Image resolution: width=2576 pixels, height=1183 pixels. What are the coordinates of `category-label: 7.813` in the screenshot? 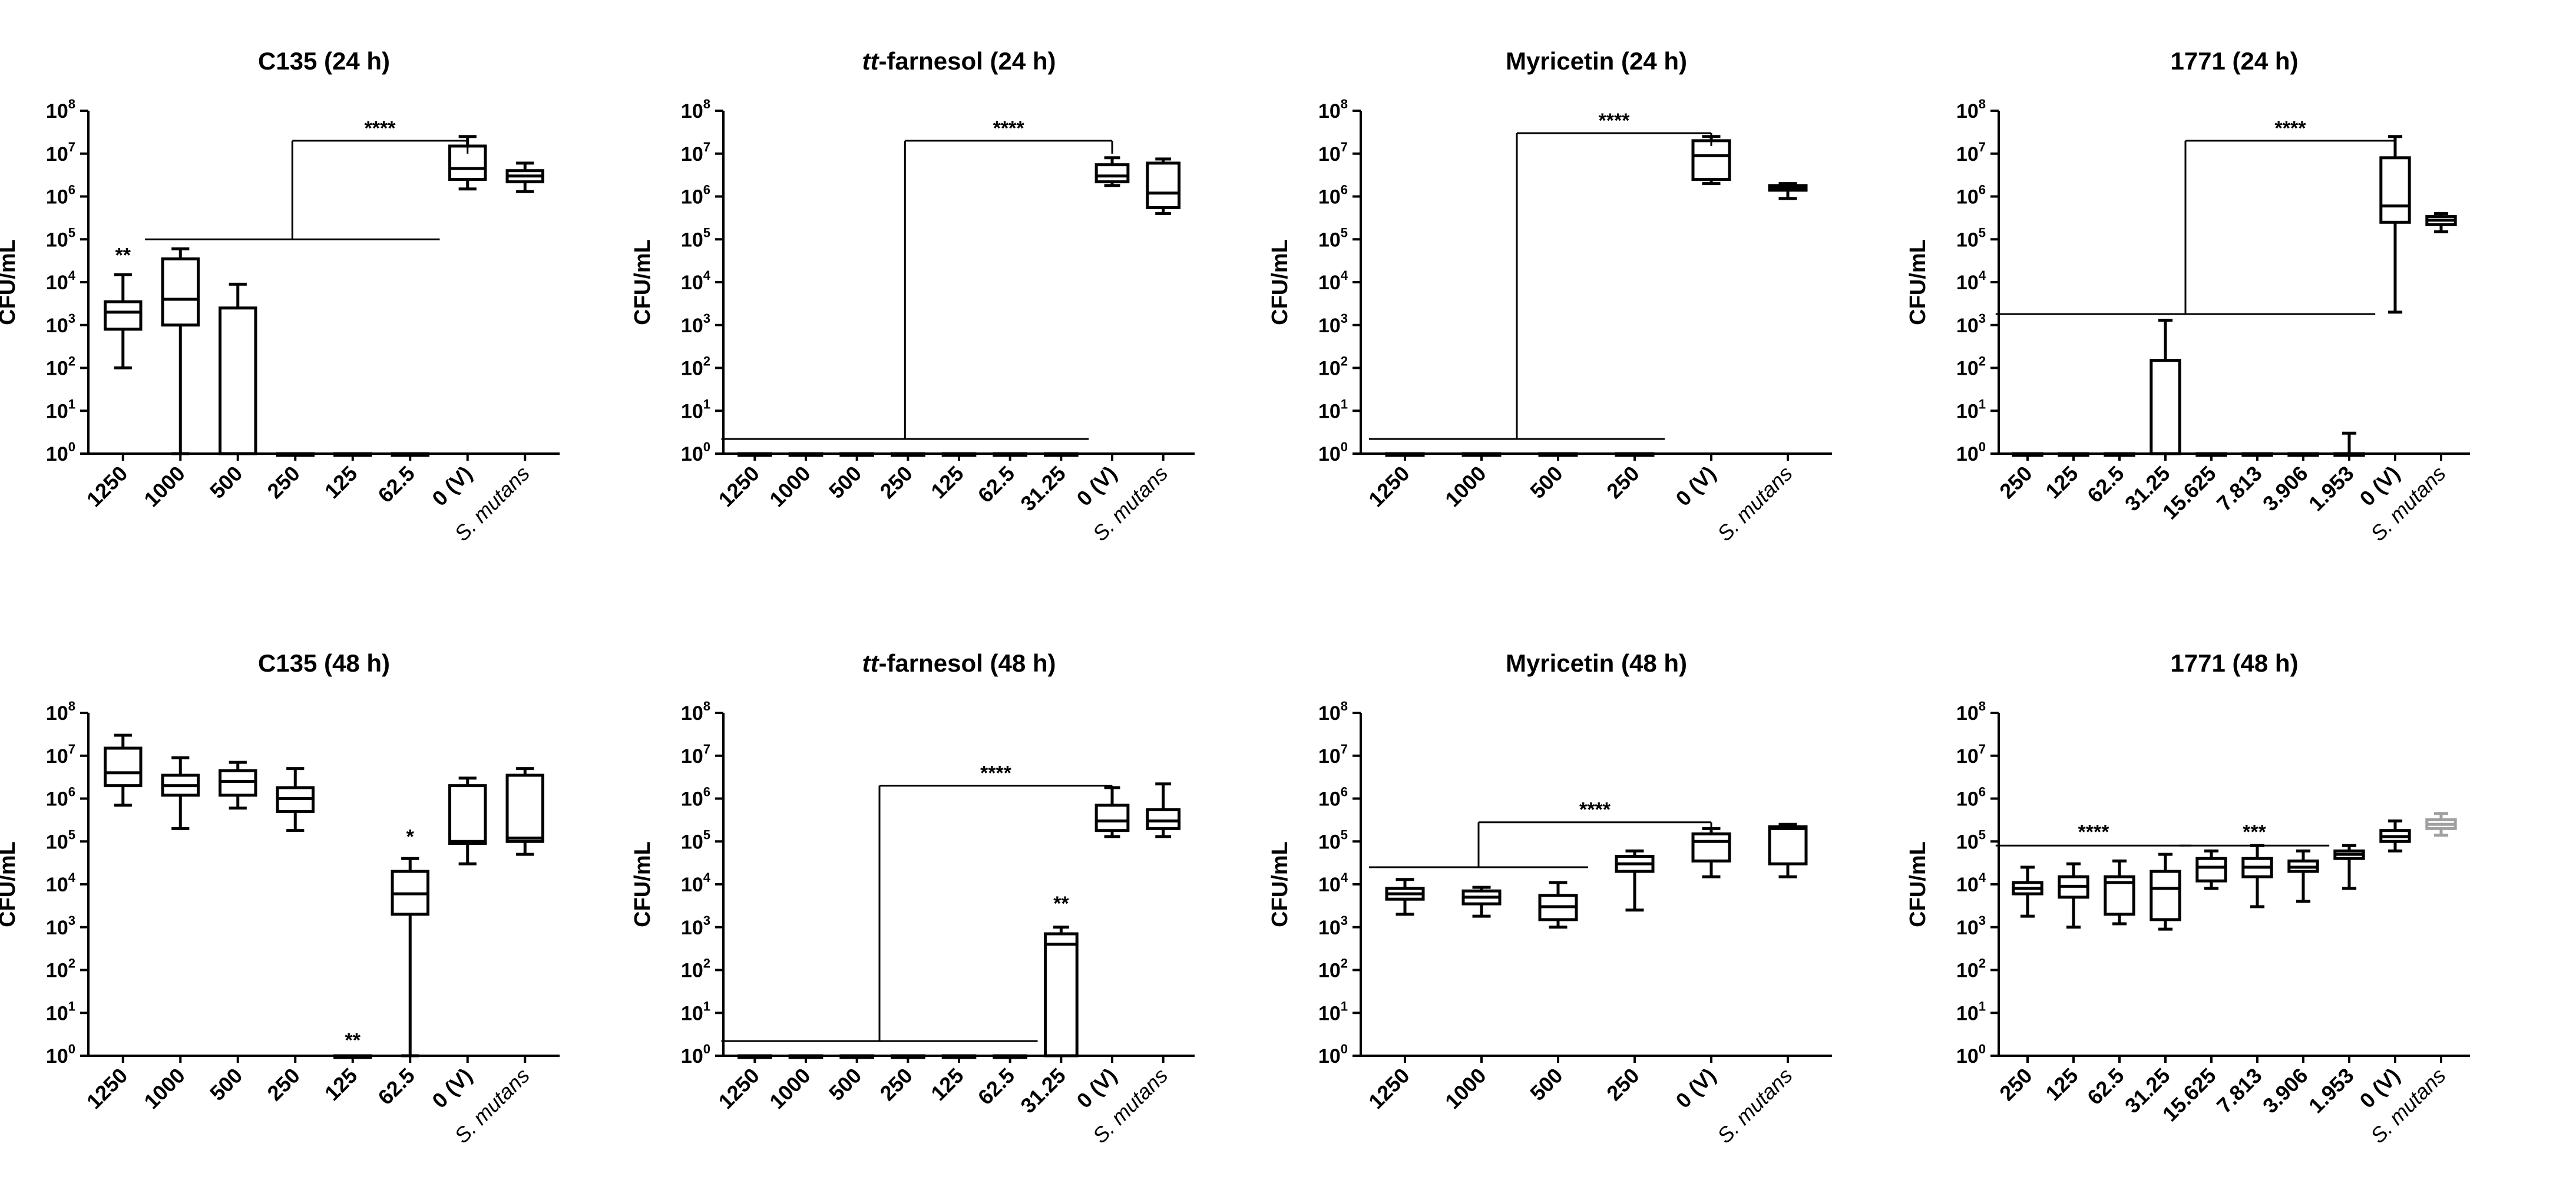 It's located at (2239, 488).